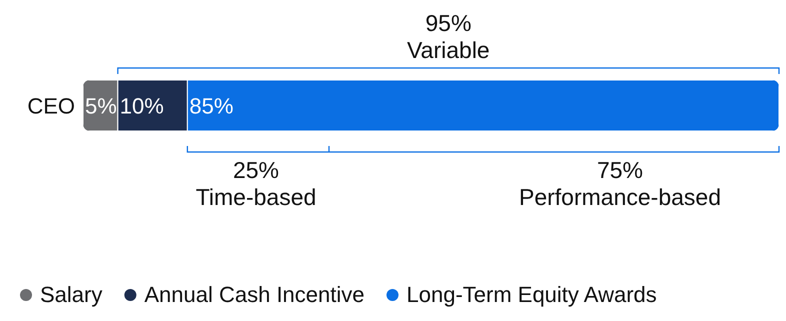 The image size is (786, 321). What do you see at coordinates (71, 294) in the screenshot?
I see `legend-label: Salary` at bounding box center [71, 294].